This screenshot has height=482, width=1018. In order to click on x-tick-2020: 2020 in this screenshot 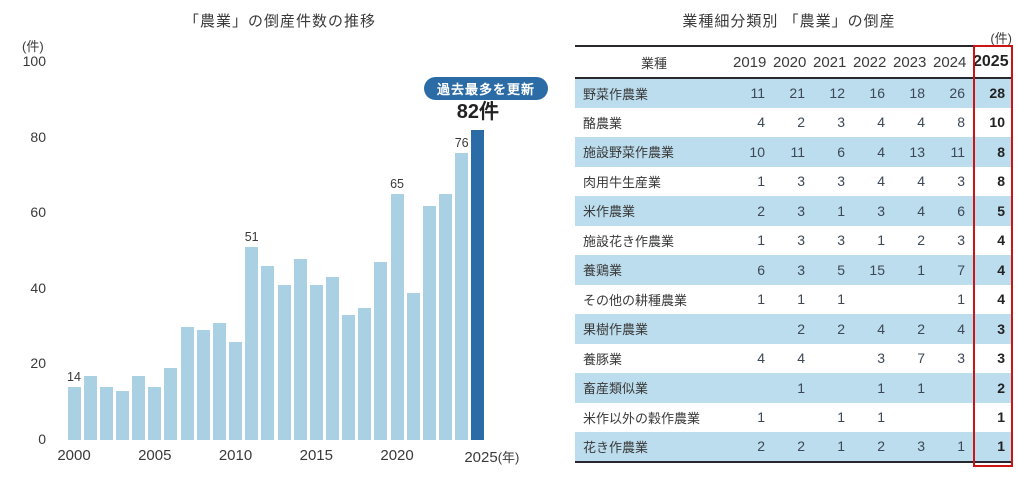, I will do `click(397, 455)`.